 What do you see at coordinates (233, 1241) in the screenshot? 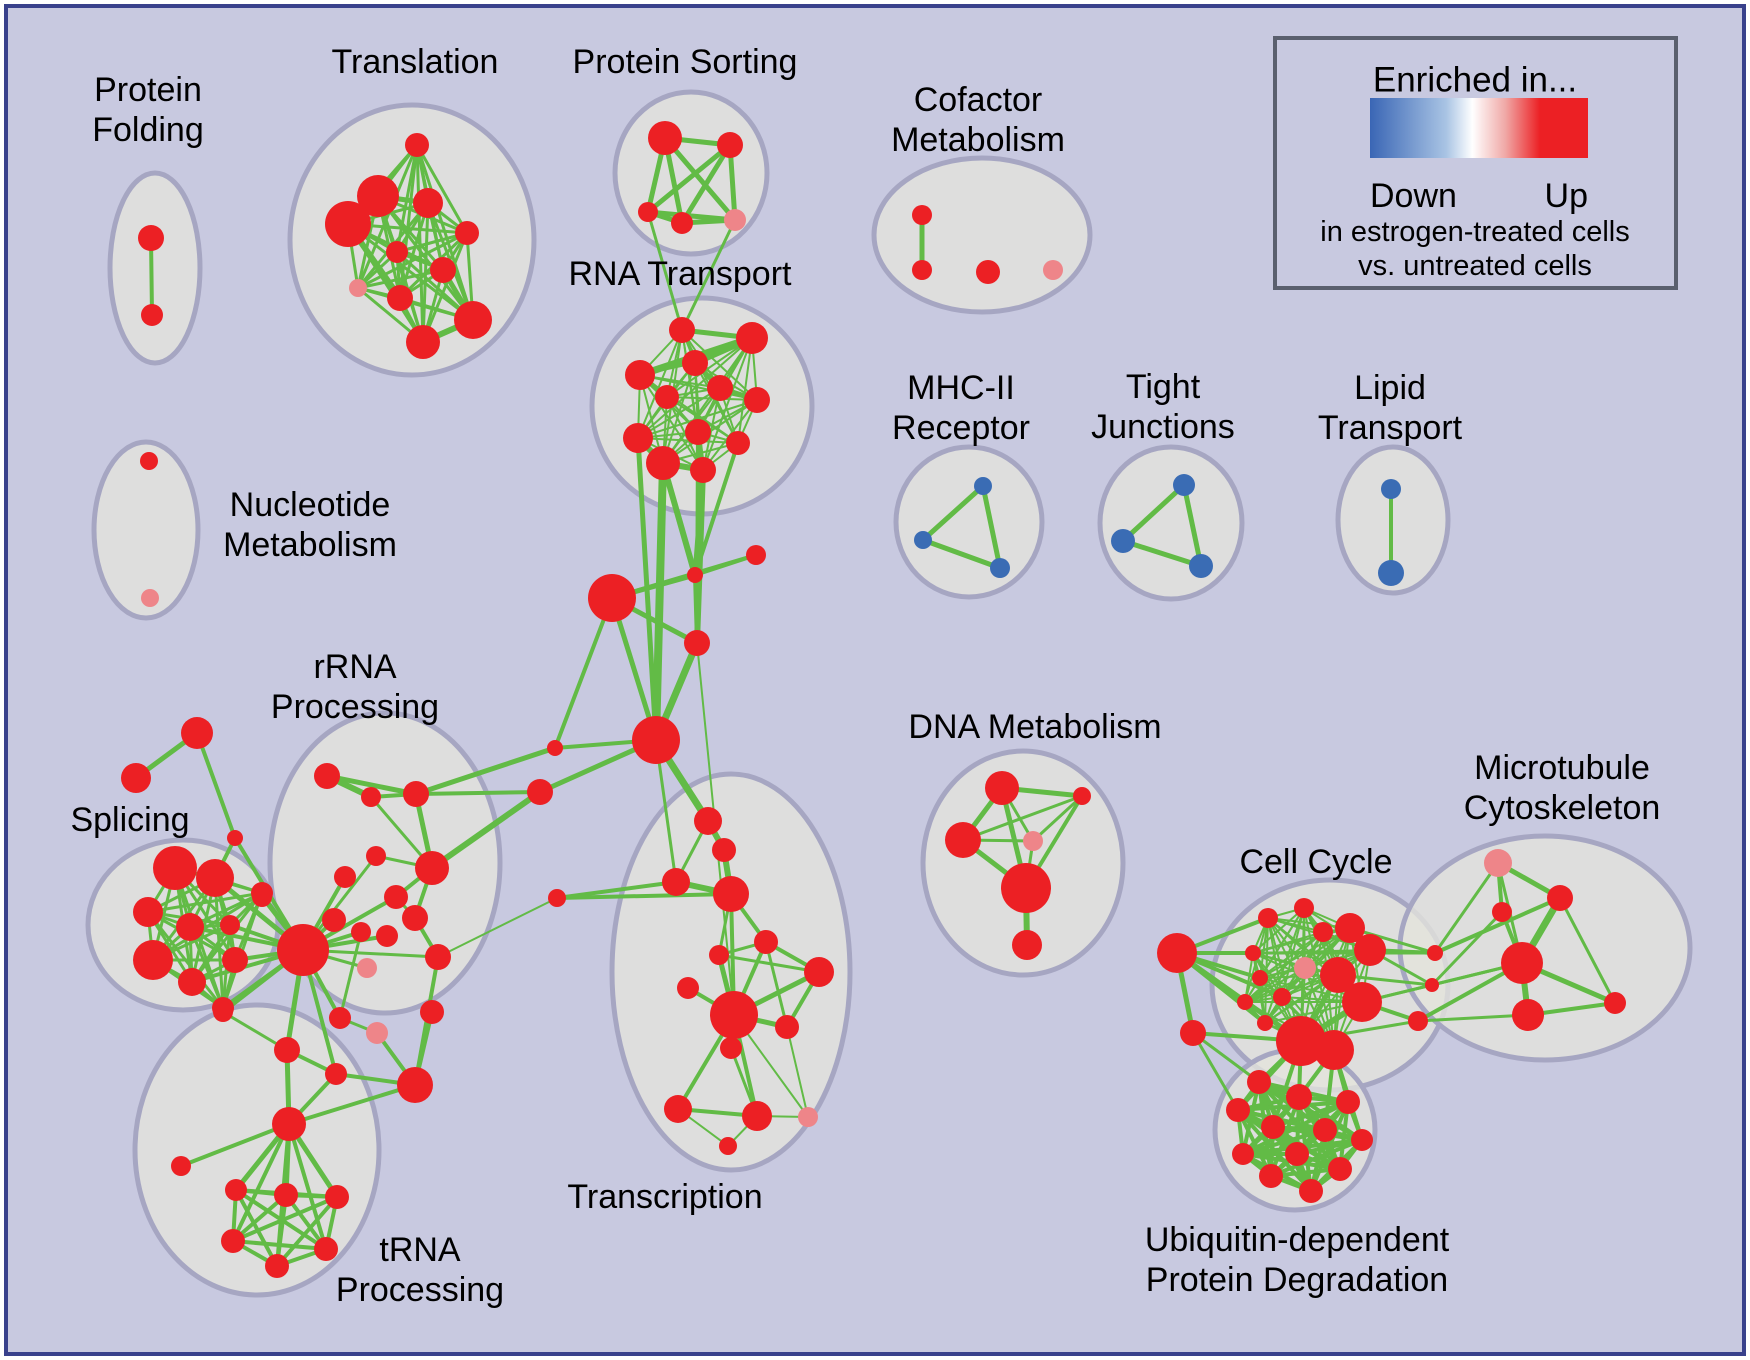
I see `node-tr4` at bounding box center [233, 1241].